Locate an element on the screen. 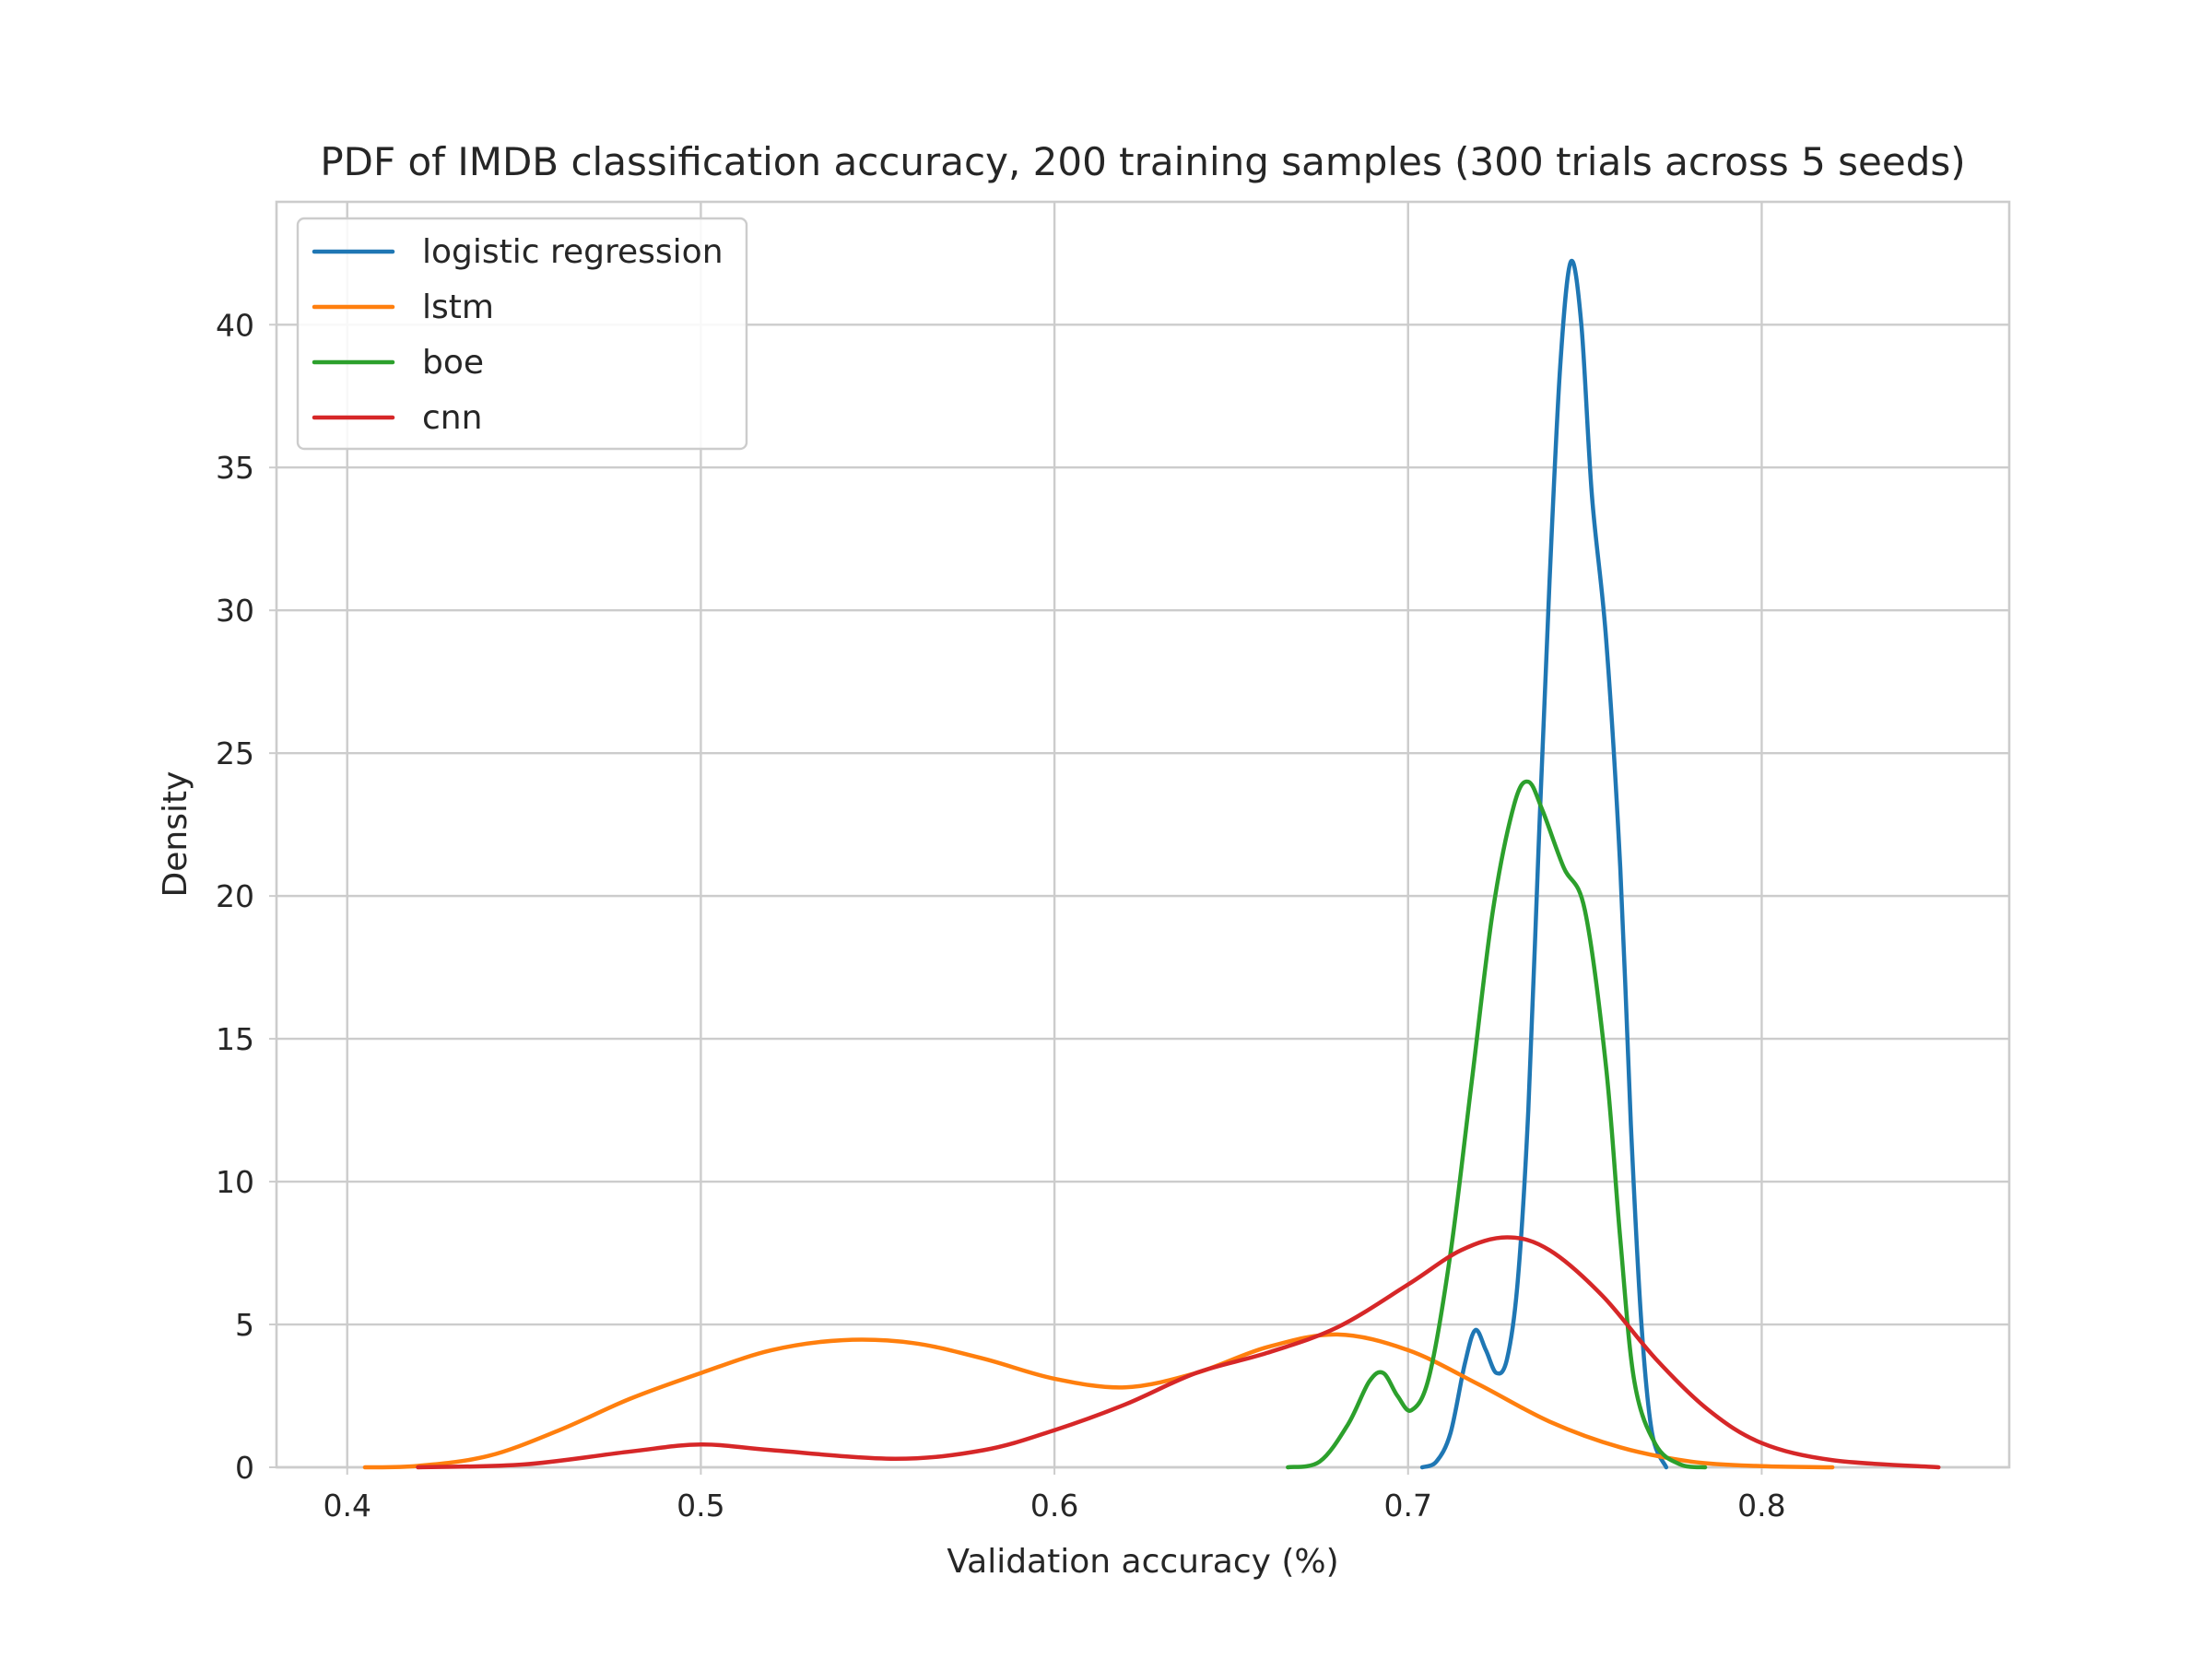 The height and width of the screenshot is (1659, 2212). chart-legend: logistic regression lstm boe cnn is located at coordinates (522, 334).